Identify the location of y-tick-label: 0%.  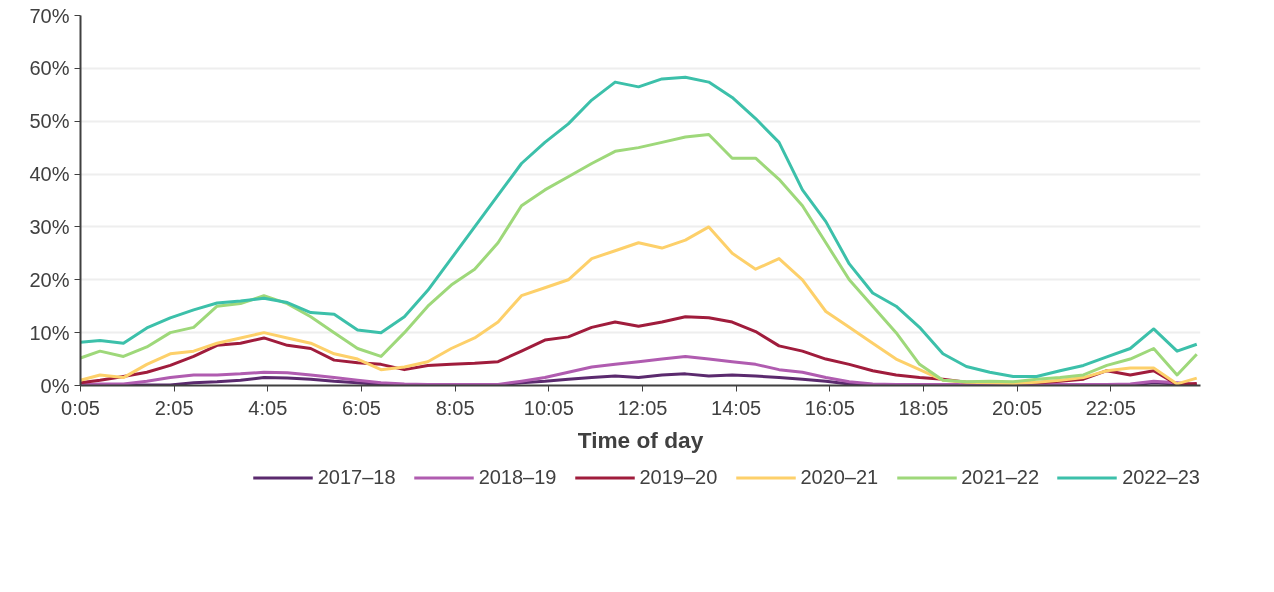
(55, 385).